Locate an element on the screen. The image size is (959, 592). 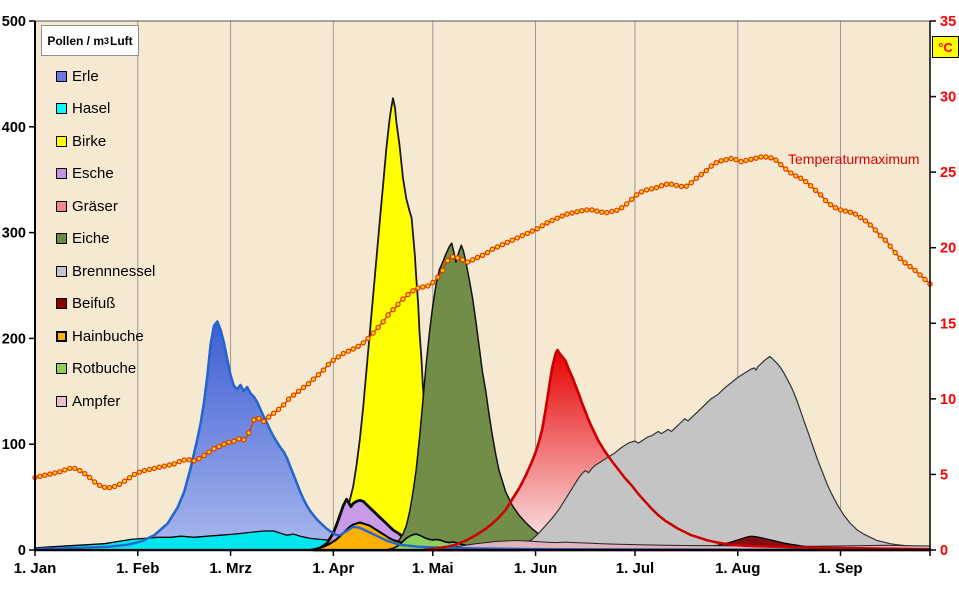
y-left-tick-label: 0 is located at coordinates (22, 551).